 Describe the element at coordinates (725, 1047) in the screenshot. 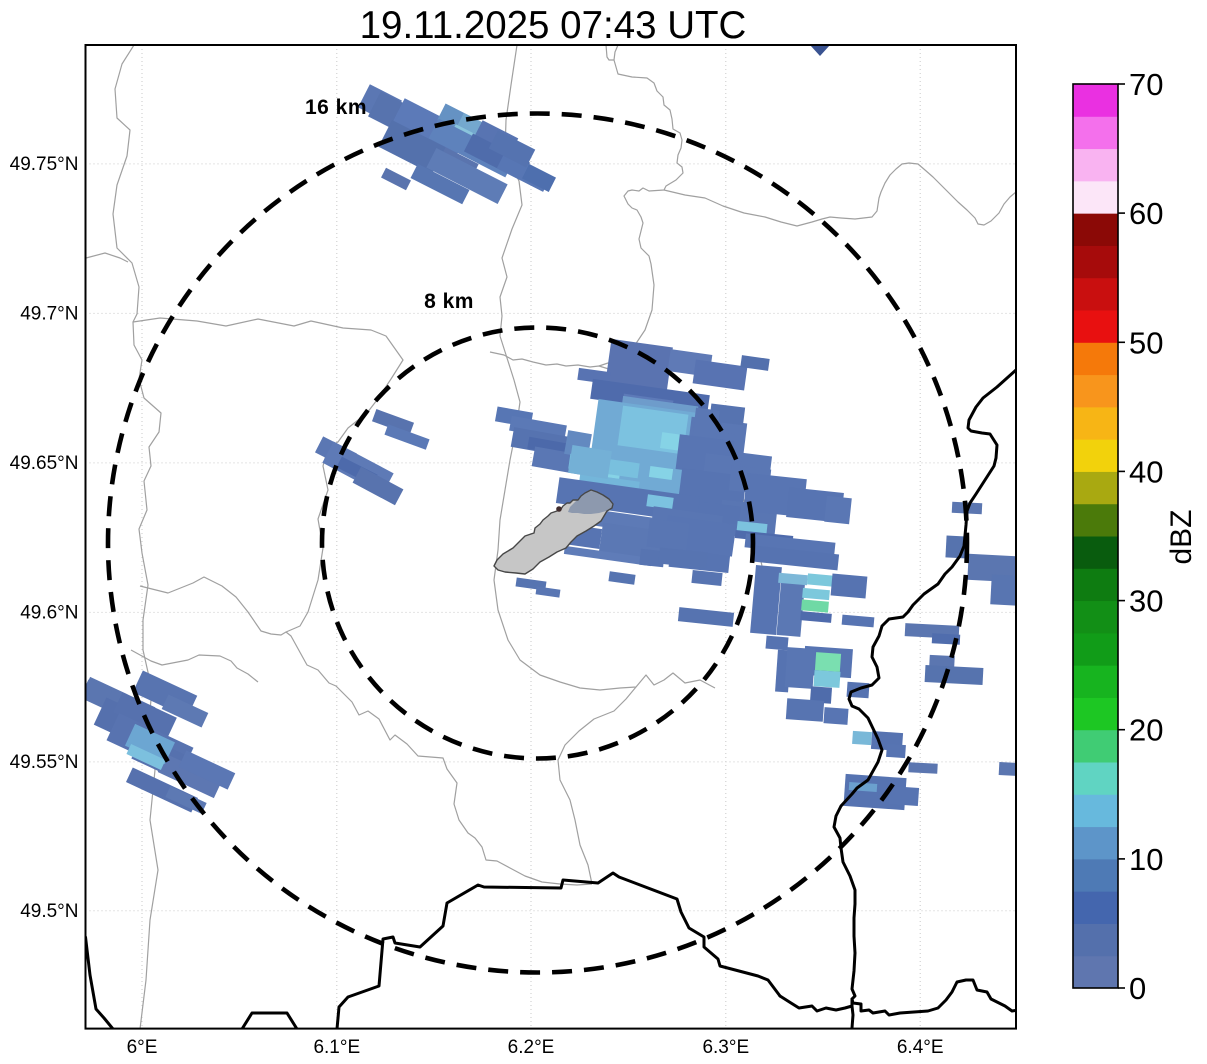

I see `svg-text: 6.3°E` at that location.